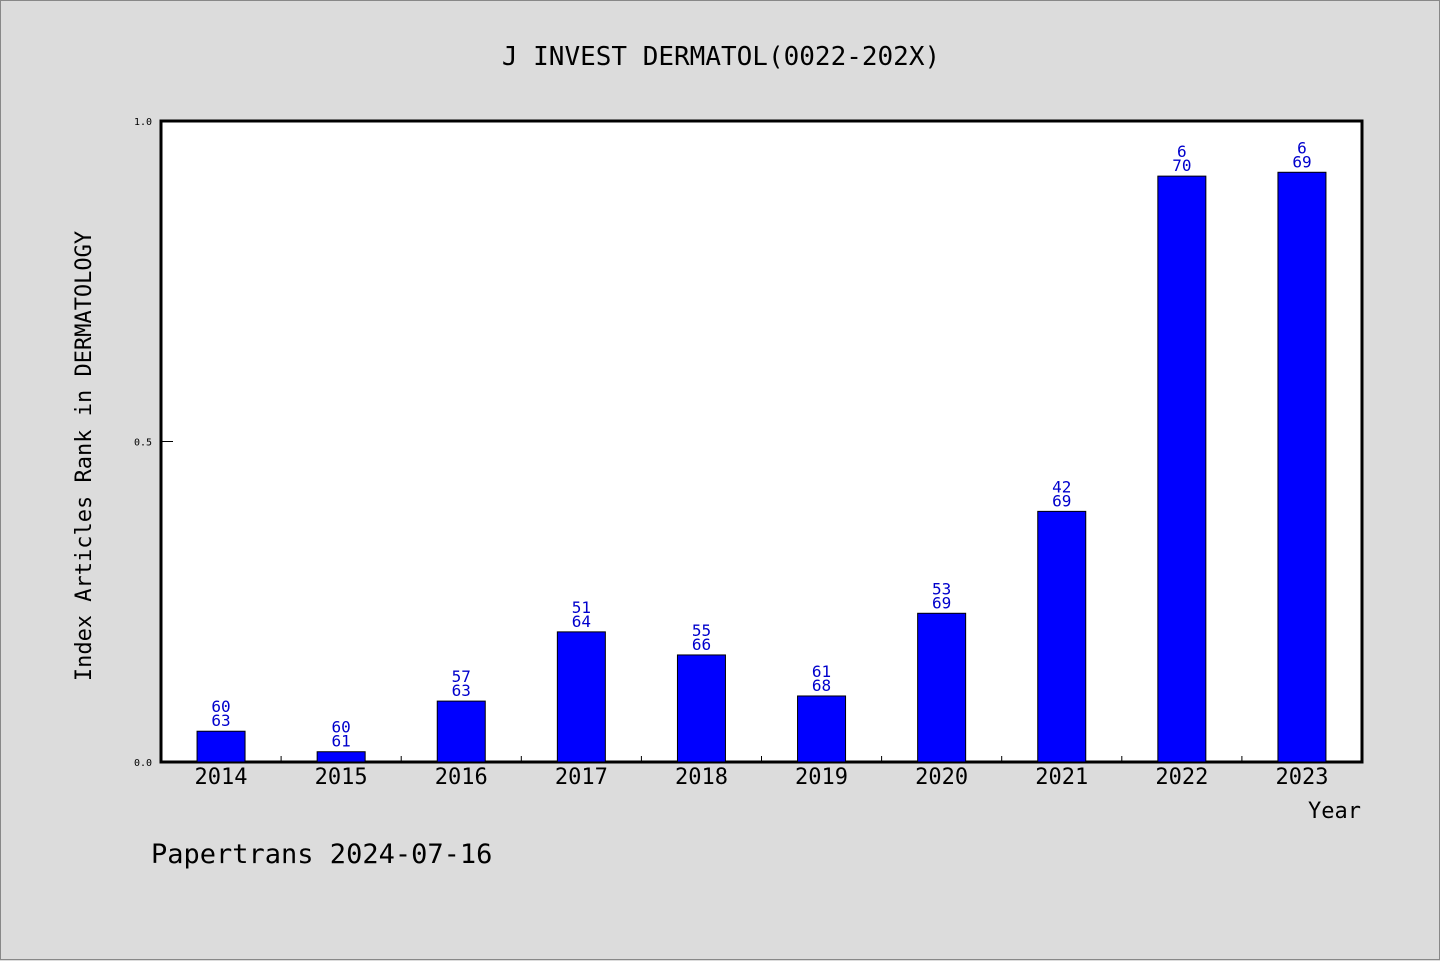 The image size is (1440, 961). What do you see at coordinates (821, 671) in the screenshot?
I see `data-label-top-2019: 61` at bounding box center [821, 671].